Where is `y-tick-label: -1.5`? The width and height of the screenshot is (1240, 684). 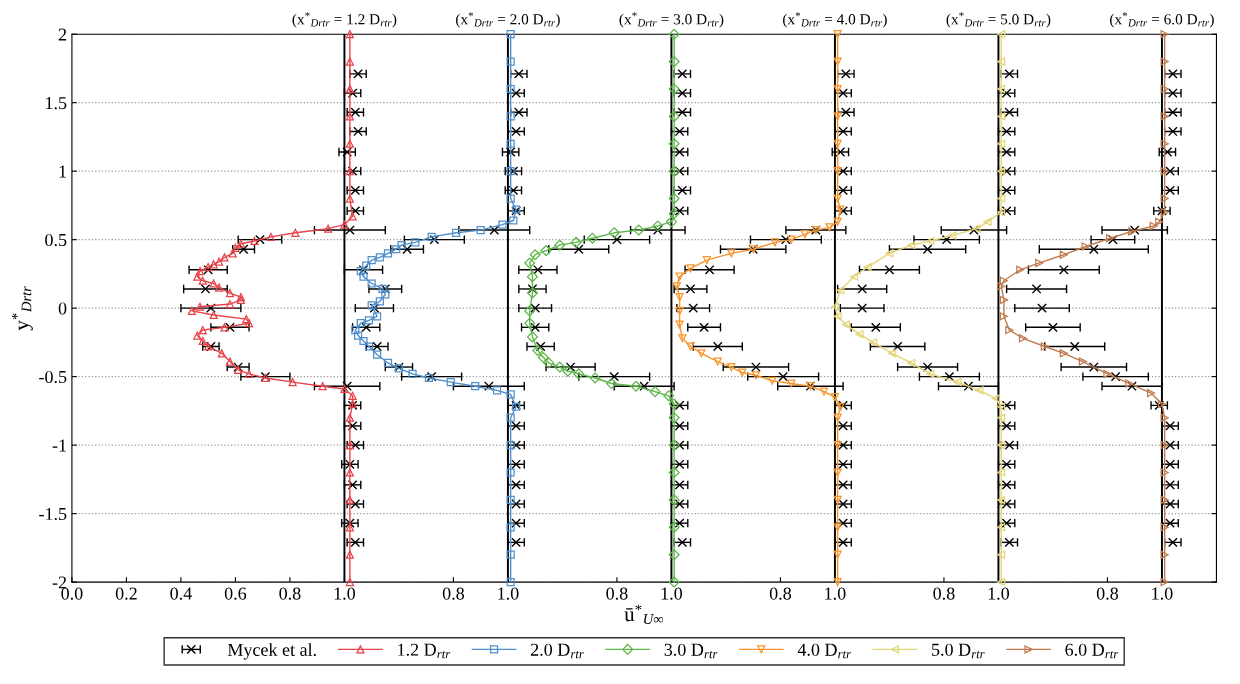
y-tick-label: -1.5 is located at coordinates (53, 514).